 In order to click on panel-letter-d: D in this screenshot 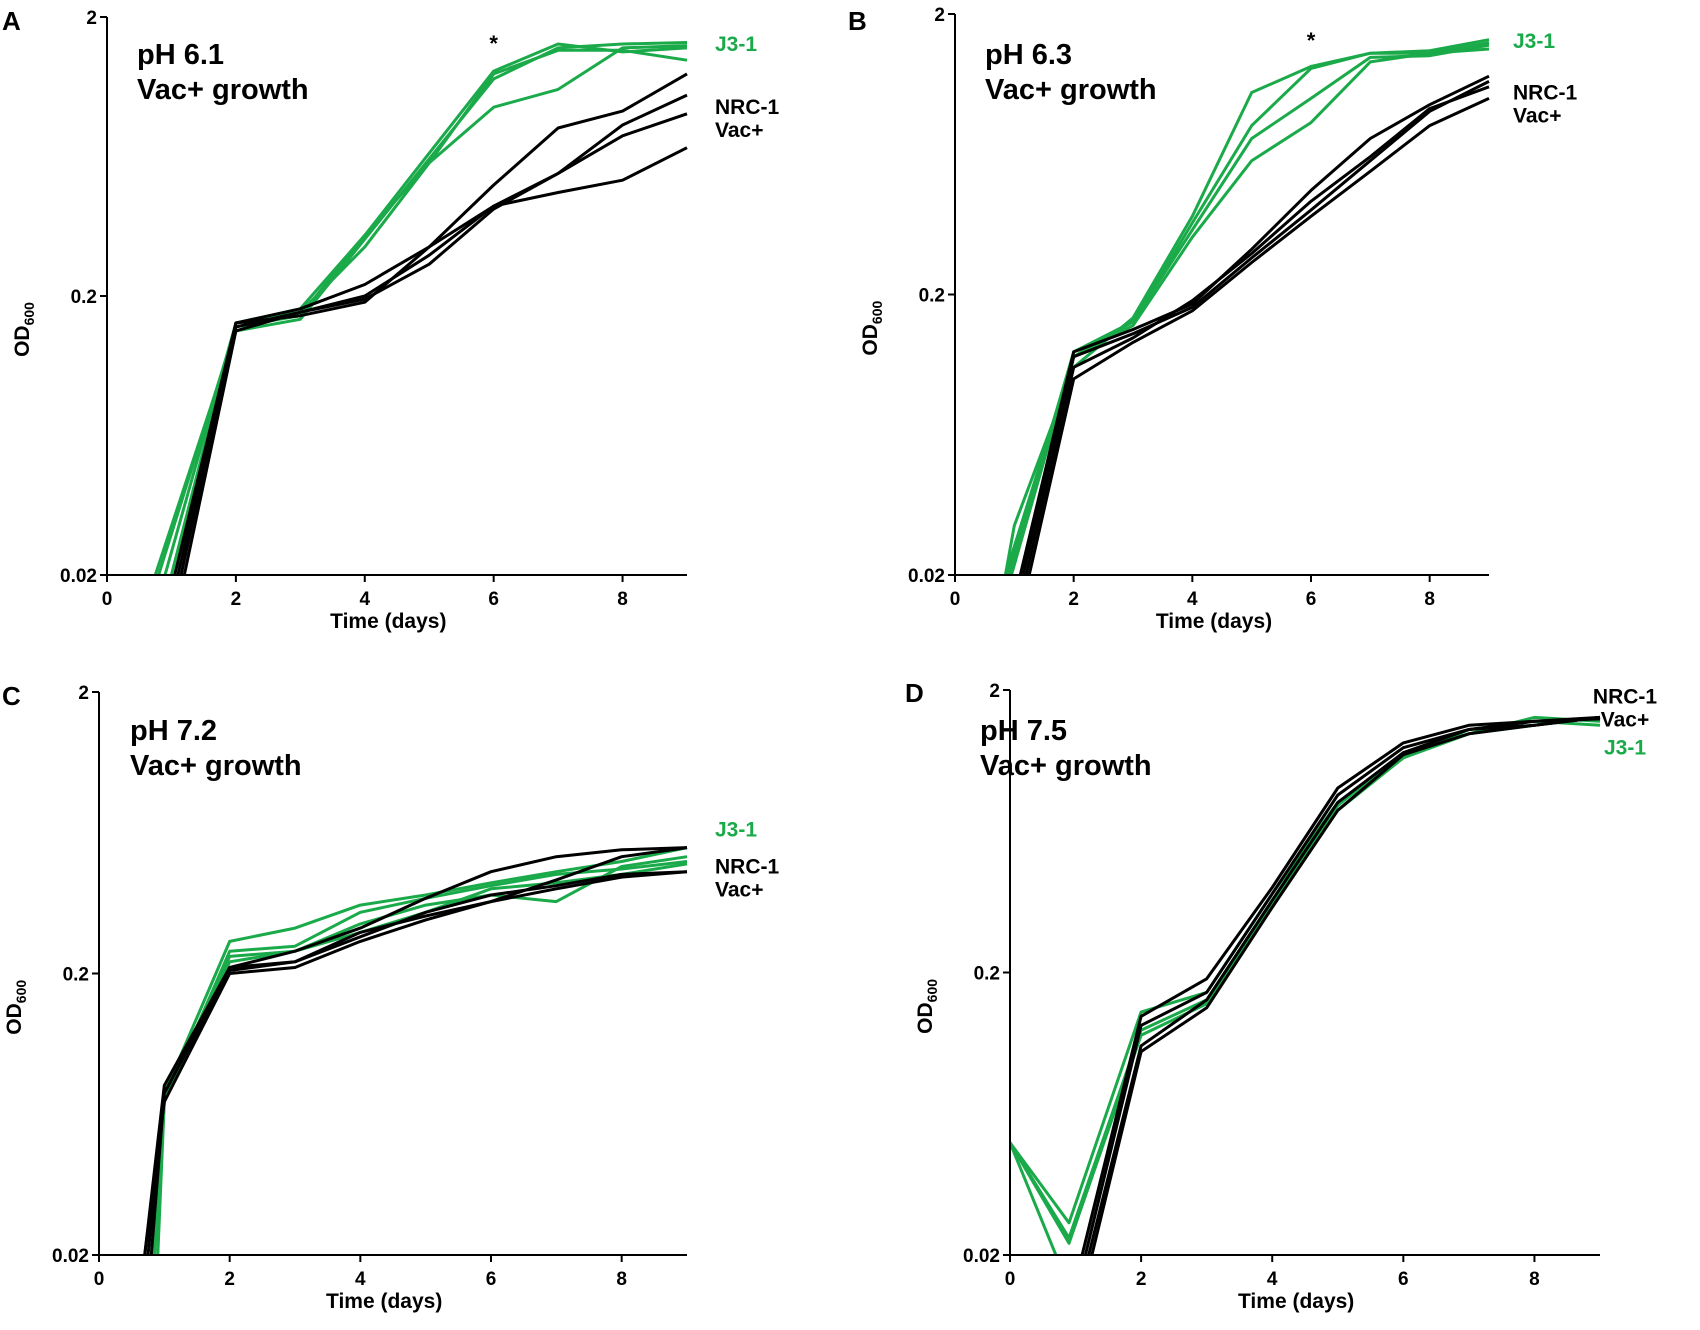, I will do `click(914, 693)`.